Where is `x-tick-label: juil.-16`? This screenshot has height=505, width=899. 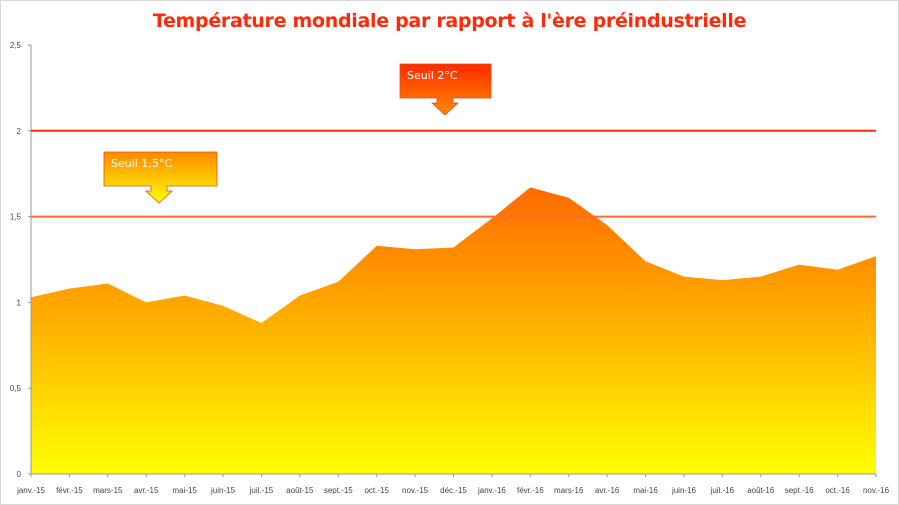
x-tick-label: juil.-16 is located at coordinates (722, 490).